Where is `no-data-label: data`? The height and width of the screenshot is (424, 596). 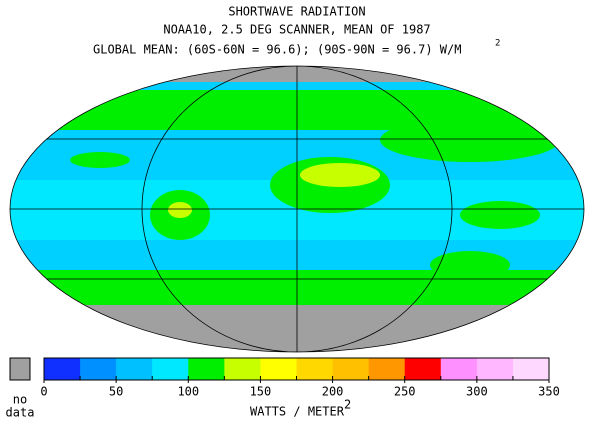
no-data-label: data is located at coordinates (20, 413).